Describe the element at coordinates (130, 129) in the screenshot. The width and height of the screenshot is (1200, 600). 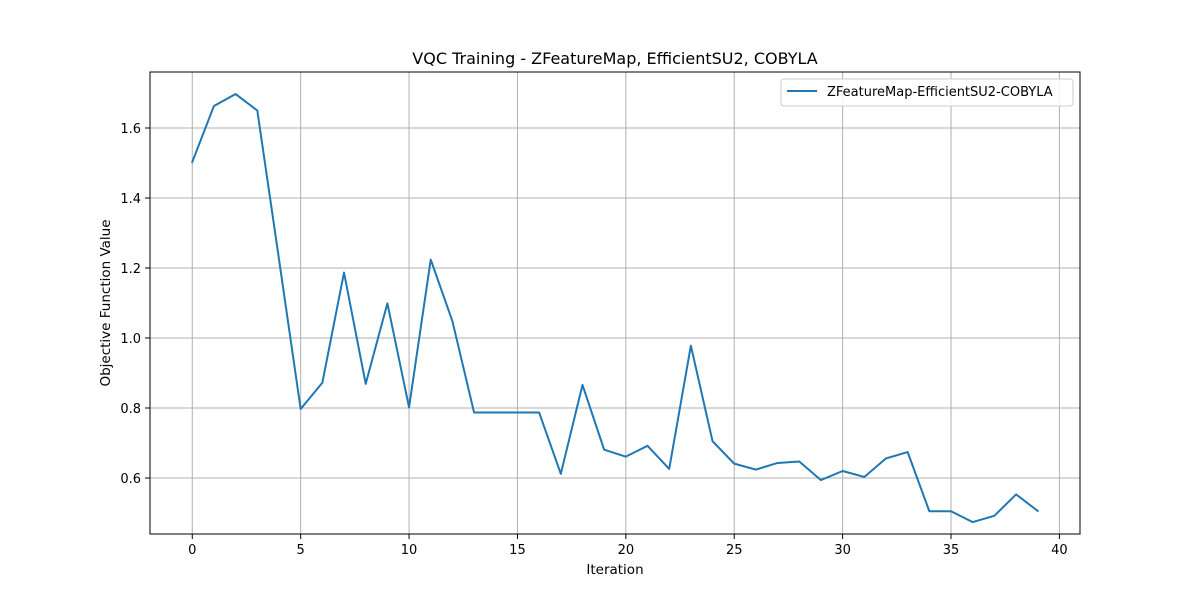
I see `y-tick-label: 1.6` at that location.